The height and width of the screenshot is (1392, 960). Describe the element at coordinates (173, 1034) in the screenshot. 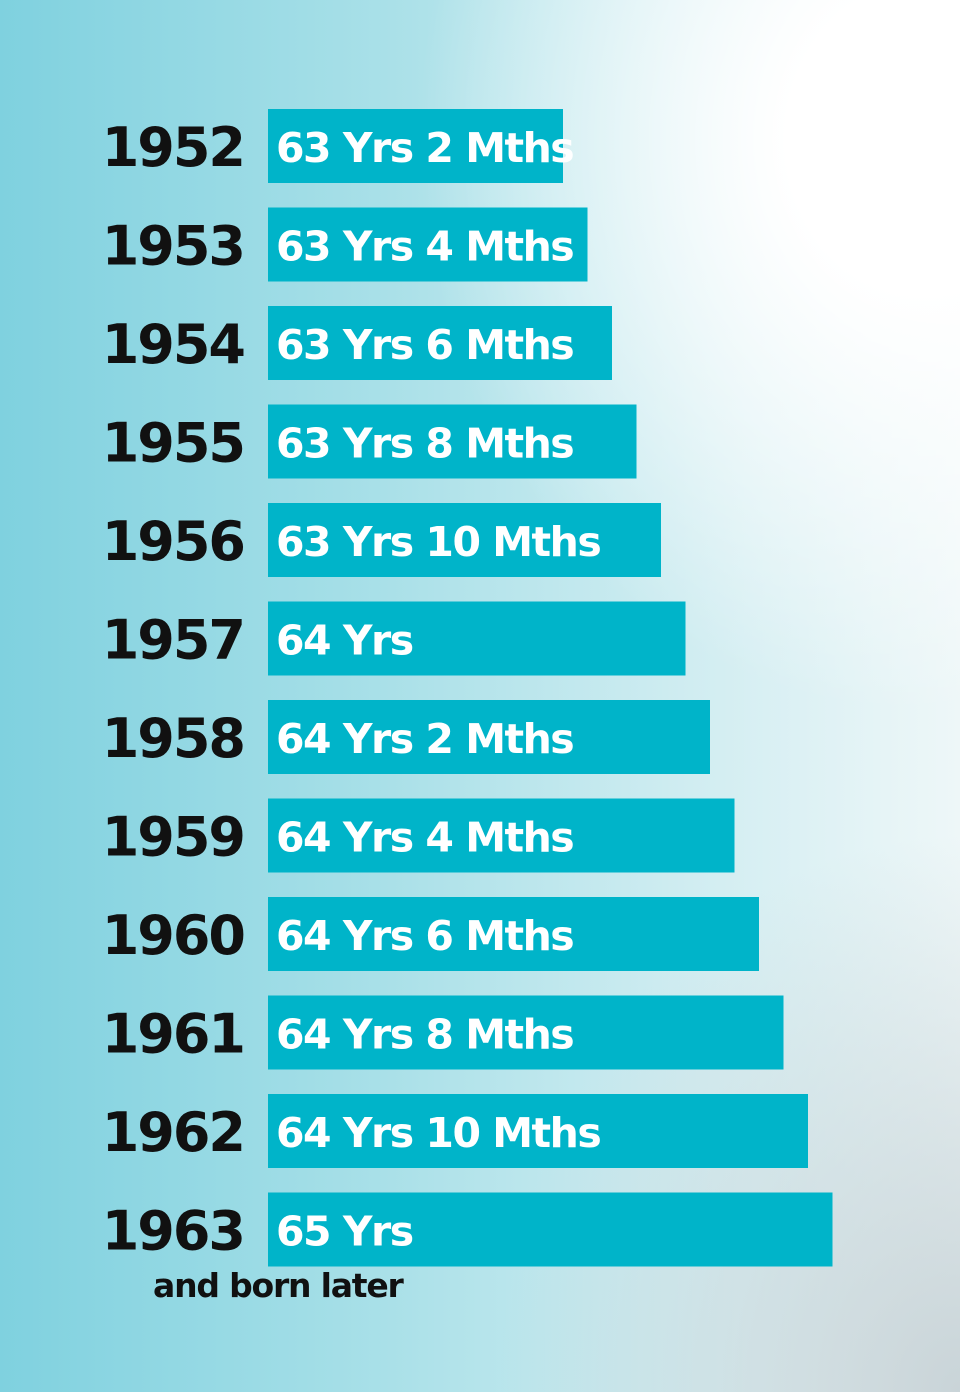

I see `year-label-1961: 1961` at that location.